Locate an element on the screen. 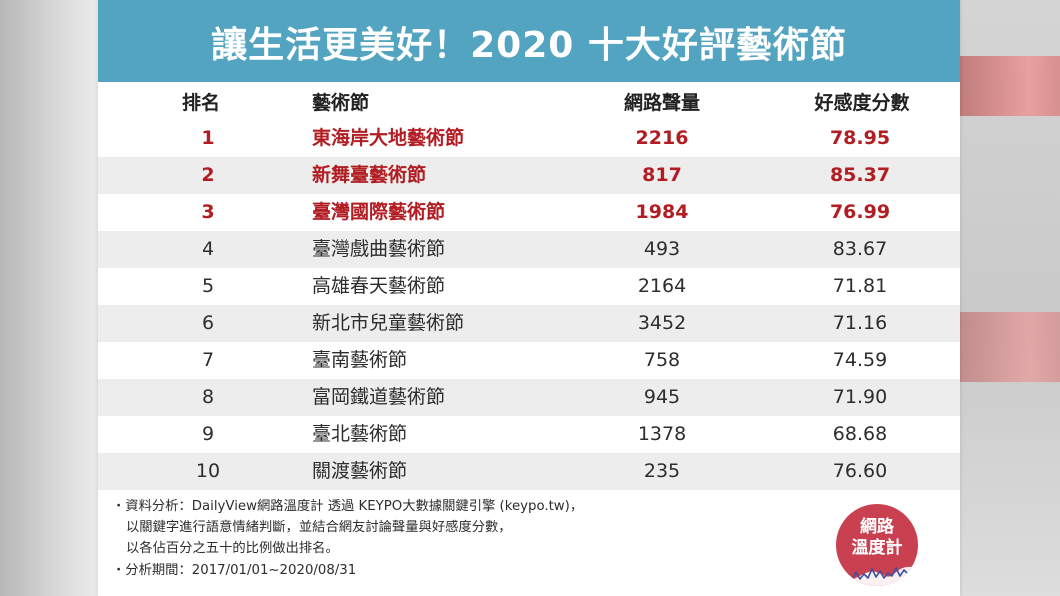 The height and width of the screenshot is (596, 1060). score-cell: 74.59 is located at coordinates (860, 360).